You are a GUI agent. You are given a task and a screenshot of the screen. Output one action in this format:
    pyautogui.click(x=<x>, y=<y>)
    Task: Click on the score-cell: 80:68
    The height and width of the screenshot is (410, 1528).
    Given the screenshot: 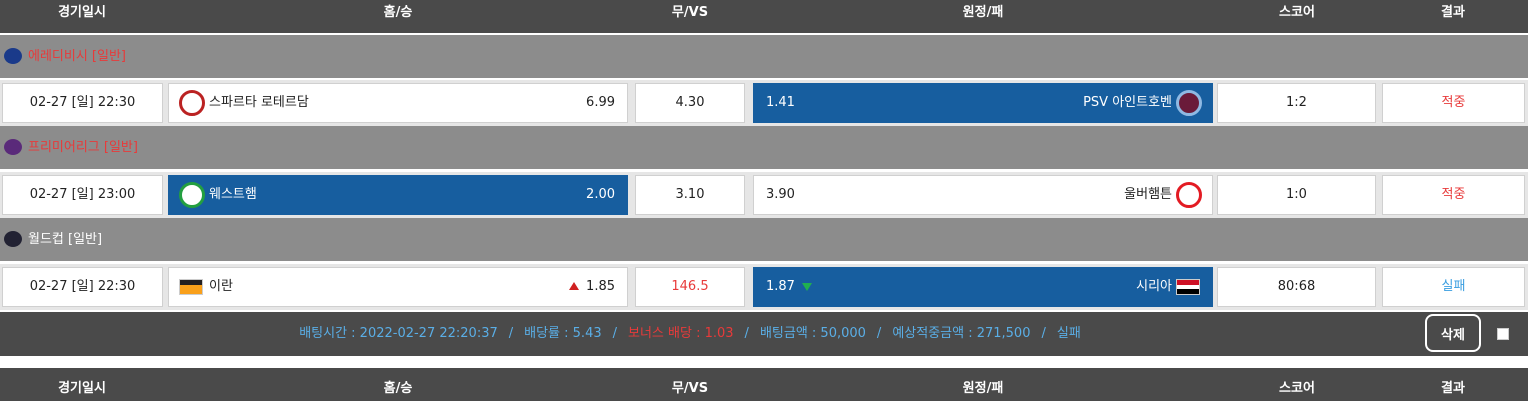 What is the action you would take?
    pyautogui.click(x=1296, y=287)
    